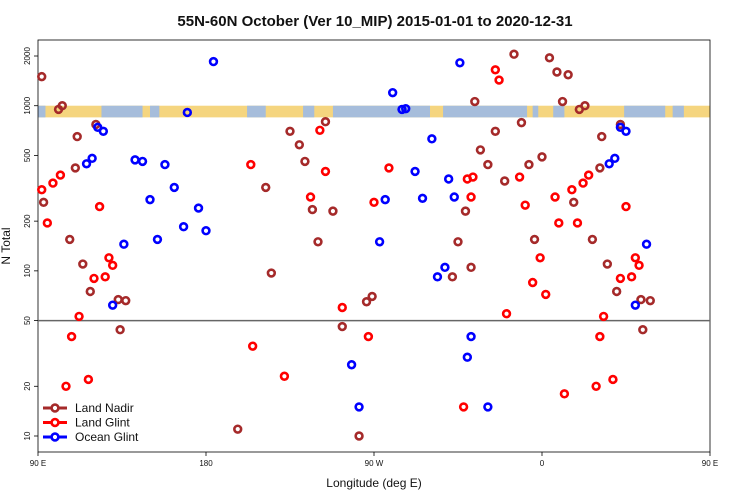 Image resolution: width=750 pixels, height=500 pixels. Describe the element at coordinates (55, 422) in the screenshot. I see `legend-marker-land-glint` at that location.